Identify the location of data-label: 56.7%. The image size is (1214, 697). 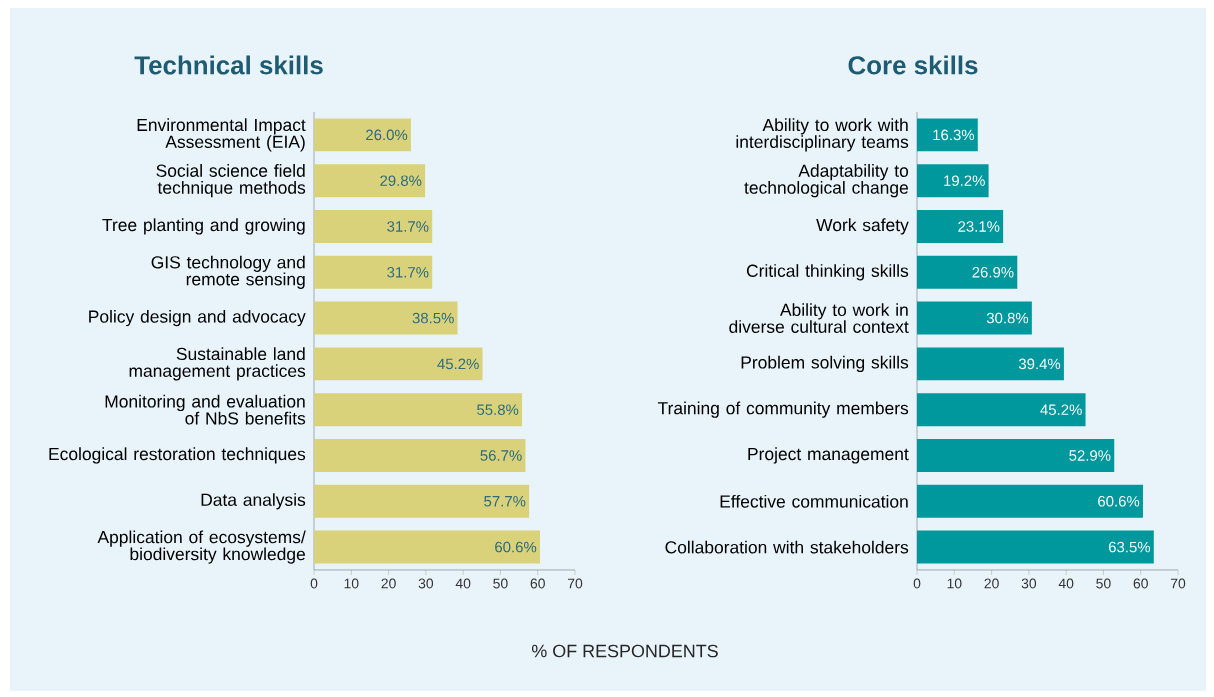
(501, 455).